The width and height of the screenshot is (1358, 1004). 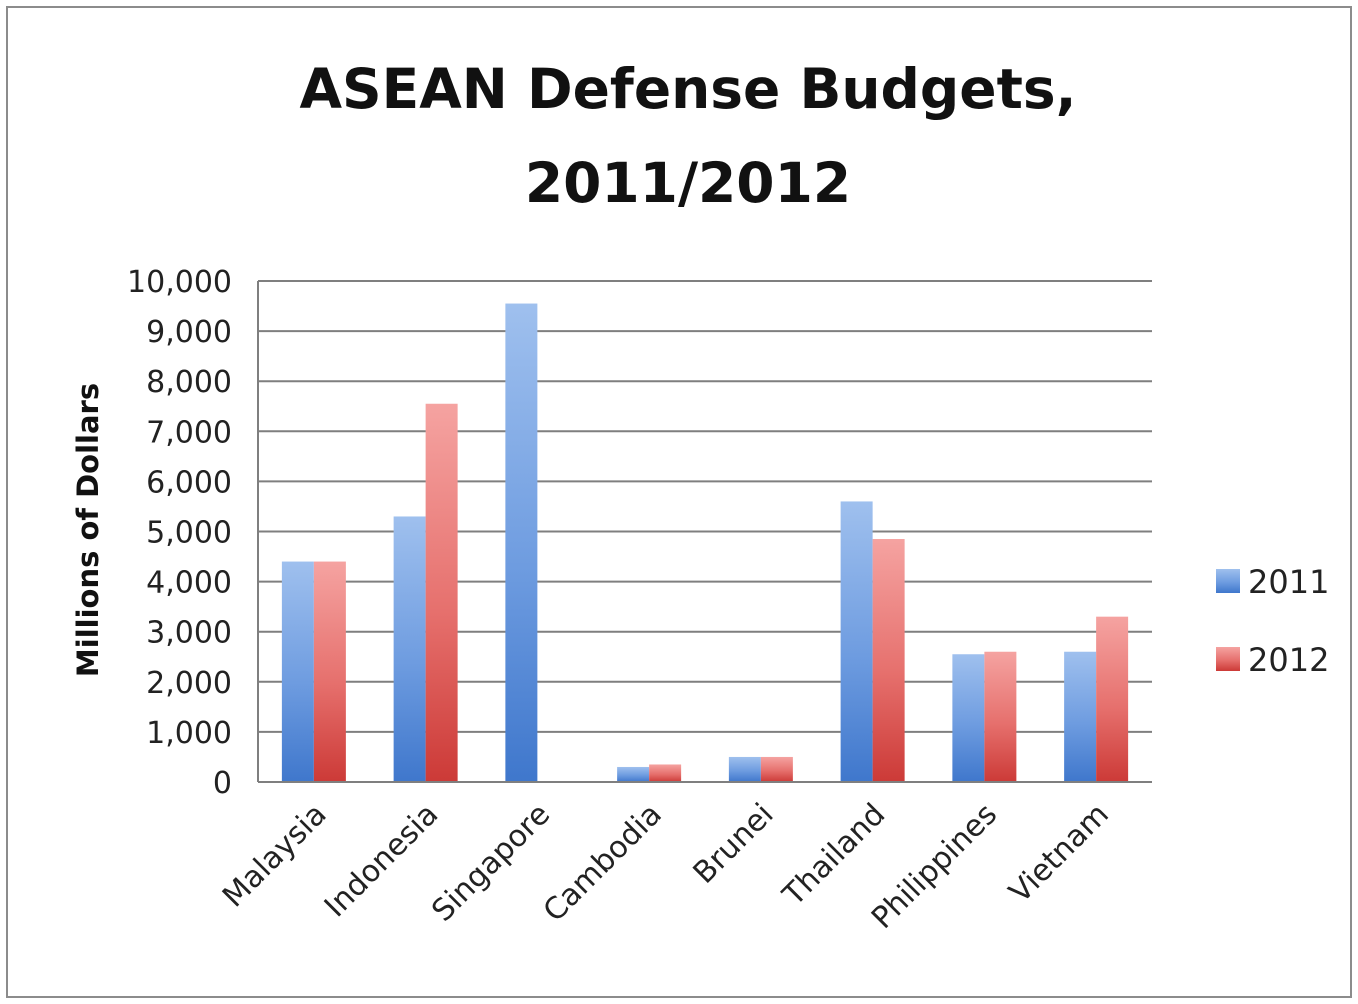 What do you see at coordinates (179, 282) in the screenshot?
I see `y-tick-label: 10,000` at bounding box center [179, 282].